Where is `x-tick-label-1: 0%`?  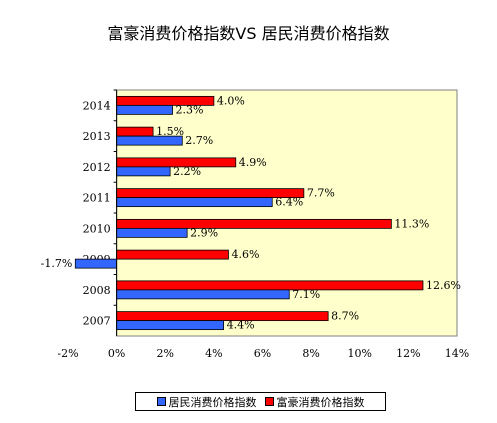 x-tick-label-1: 0% is located at coordinates (116, 353).